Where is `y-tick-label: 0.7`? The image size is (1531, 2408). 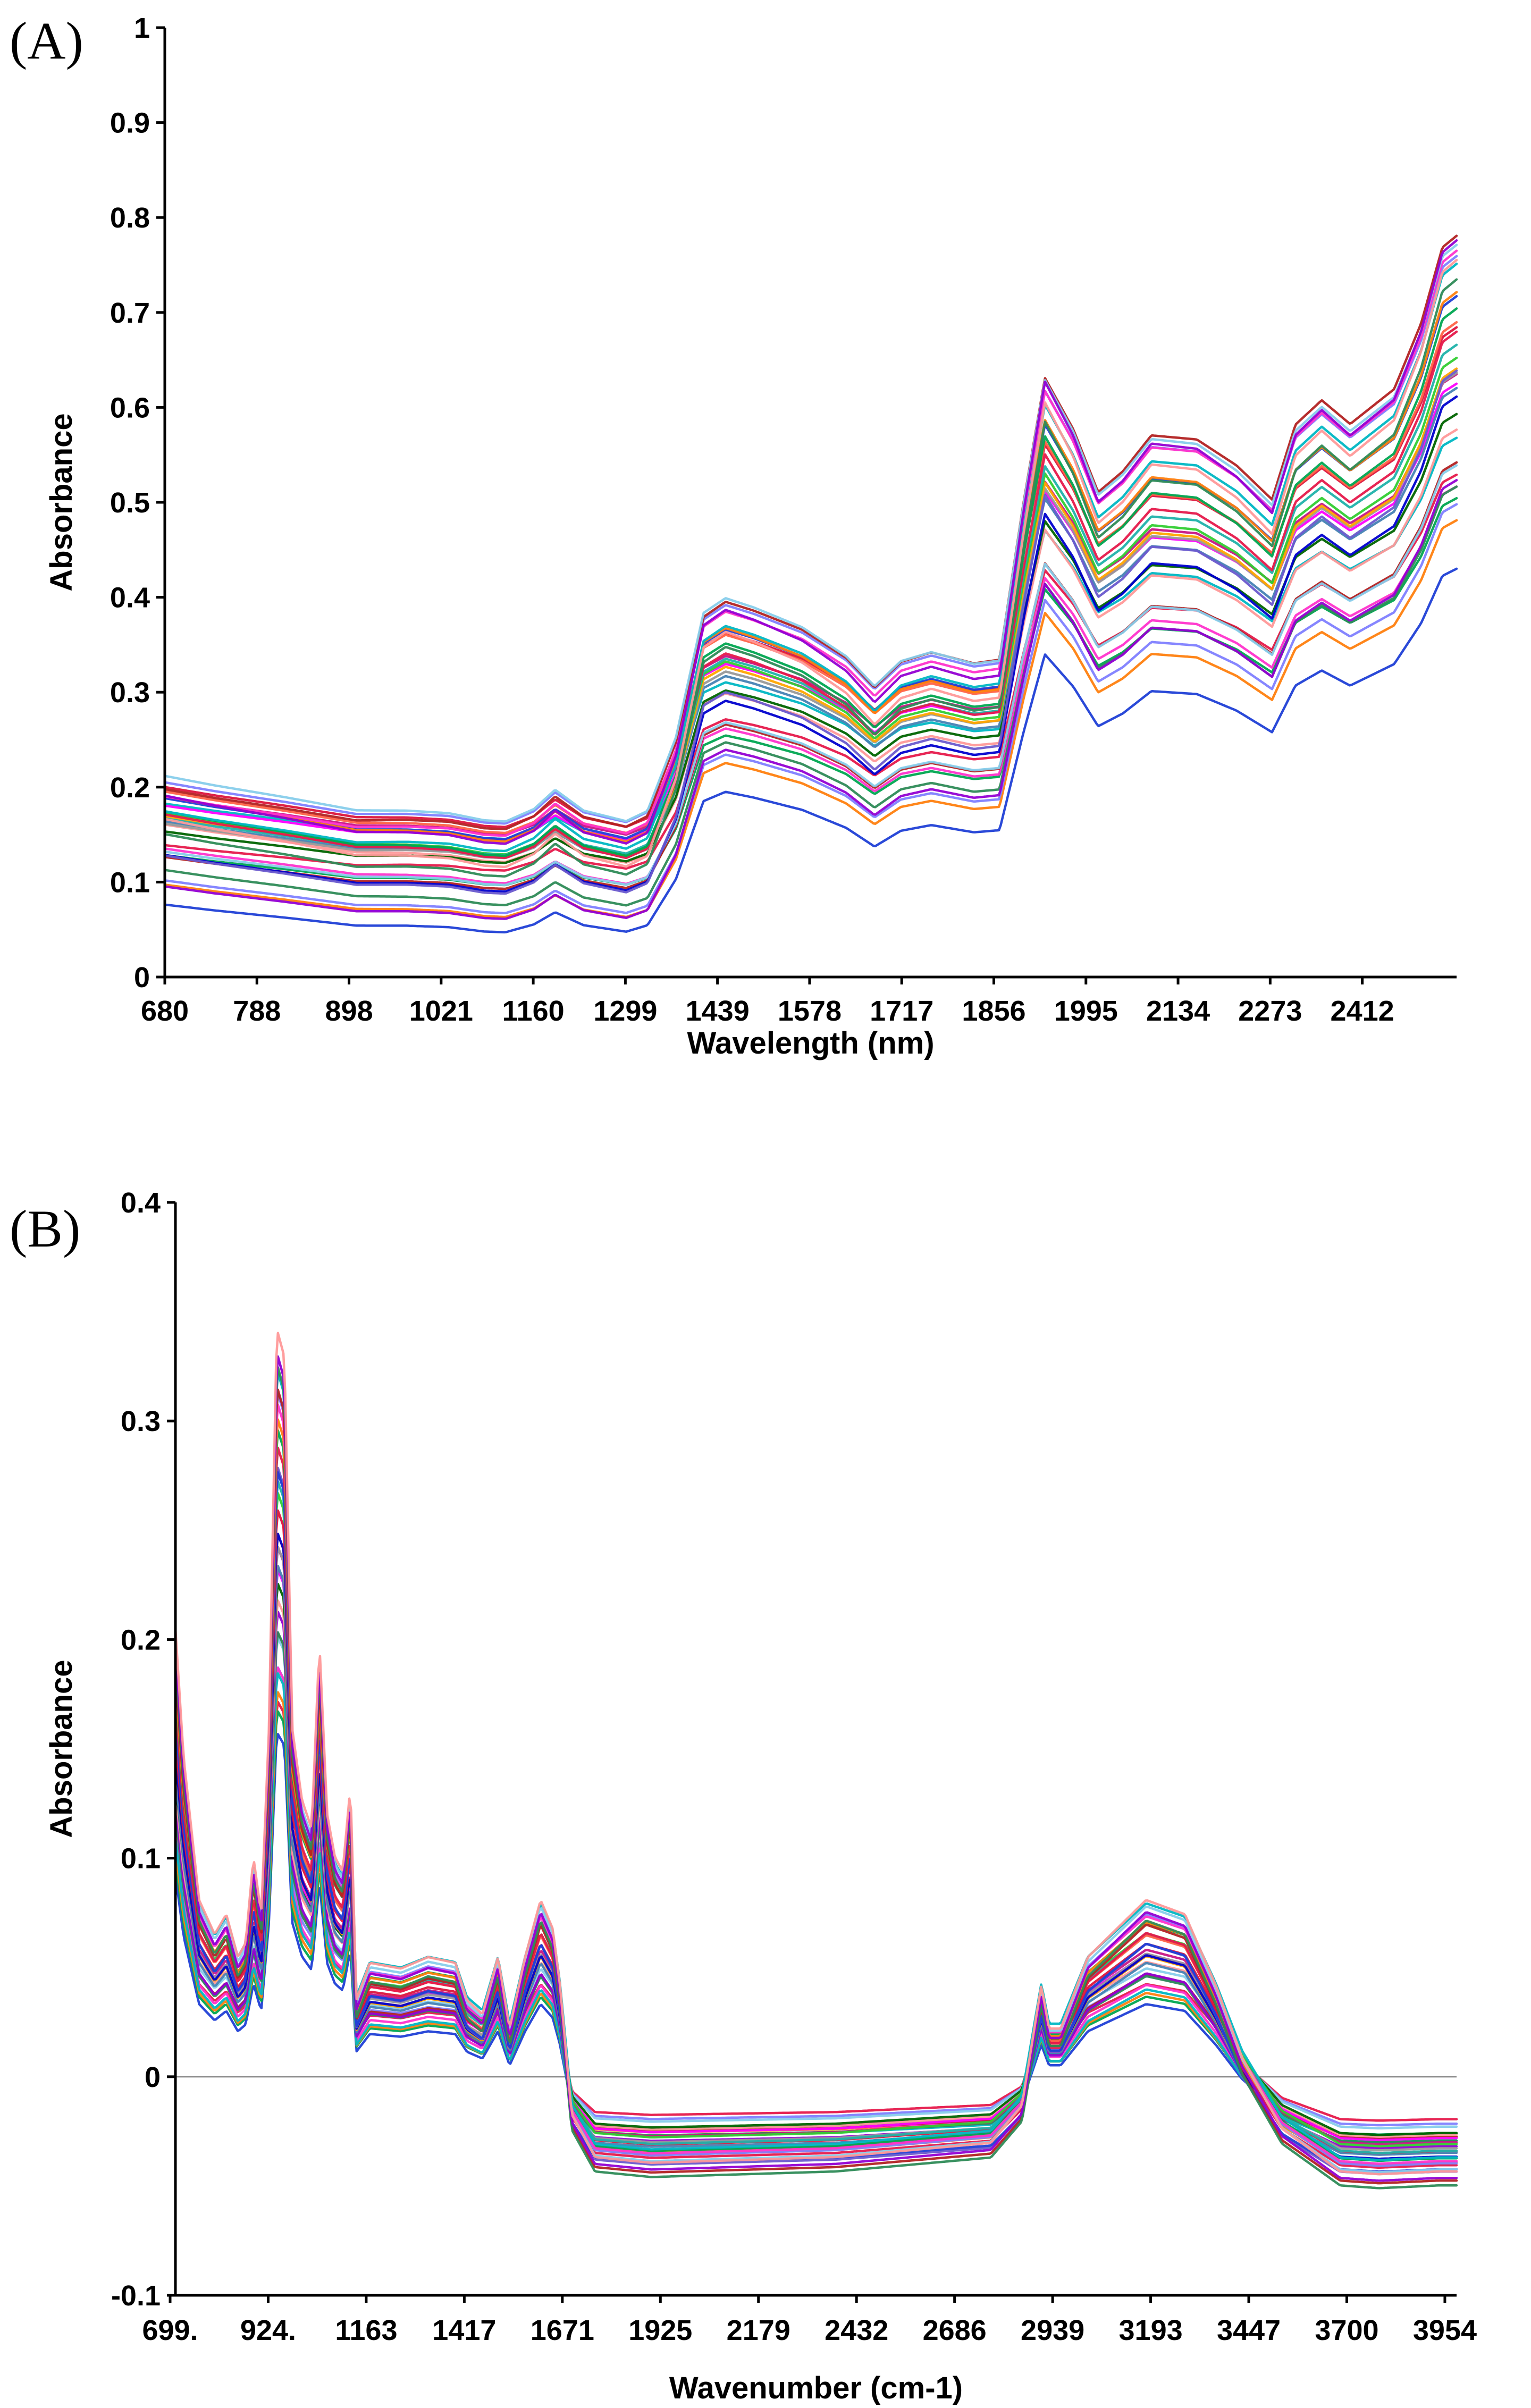 y-tick-label: 0.7 is located at coordinates (130, 313).